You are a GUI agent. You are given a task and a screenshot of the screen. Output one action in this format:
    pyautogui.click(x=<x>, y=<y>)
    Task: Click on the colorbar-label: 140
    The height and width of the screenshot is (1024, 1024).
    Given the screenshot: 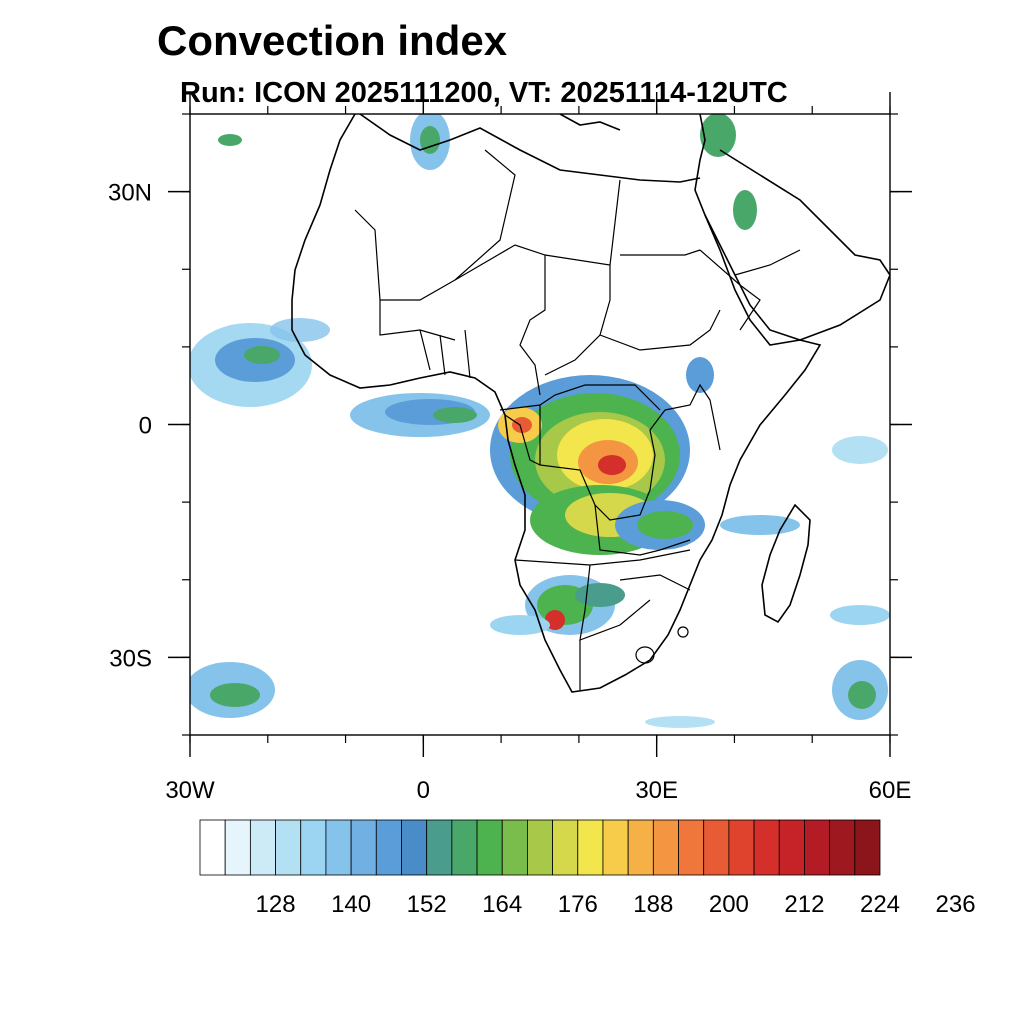 What is the action you would take?
    pyautogui.click(x=351, y=904)
    